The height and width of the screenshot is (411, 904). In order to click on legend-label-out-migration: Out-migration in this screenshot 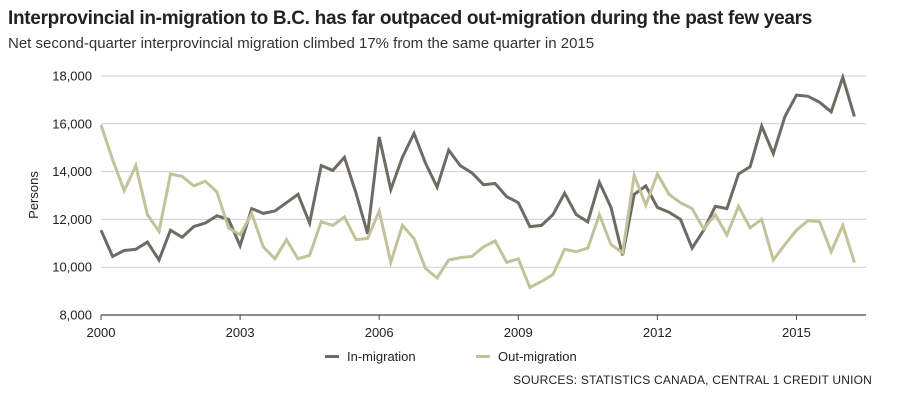, I will do `click(537, 356)`.